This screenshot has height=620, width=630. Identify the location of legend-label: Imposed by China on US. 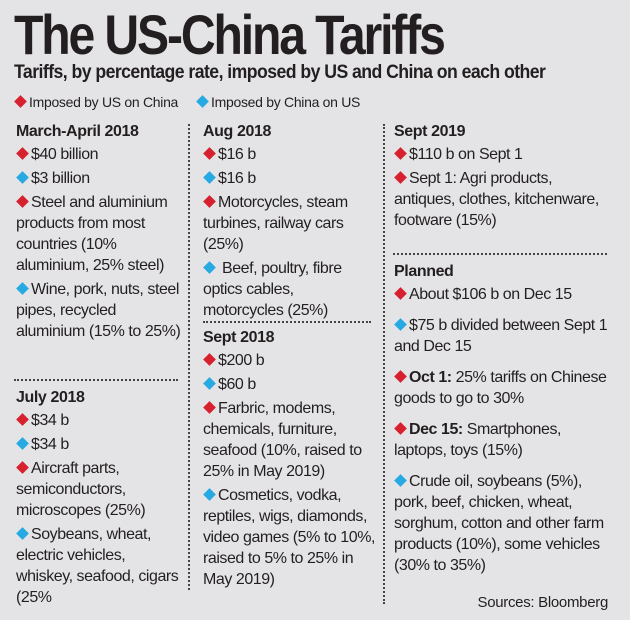
(286, 102).